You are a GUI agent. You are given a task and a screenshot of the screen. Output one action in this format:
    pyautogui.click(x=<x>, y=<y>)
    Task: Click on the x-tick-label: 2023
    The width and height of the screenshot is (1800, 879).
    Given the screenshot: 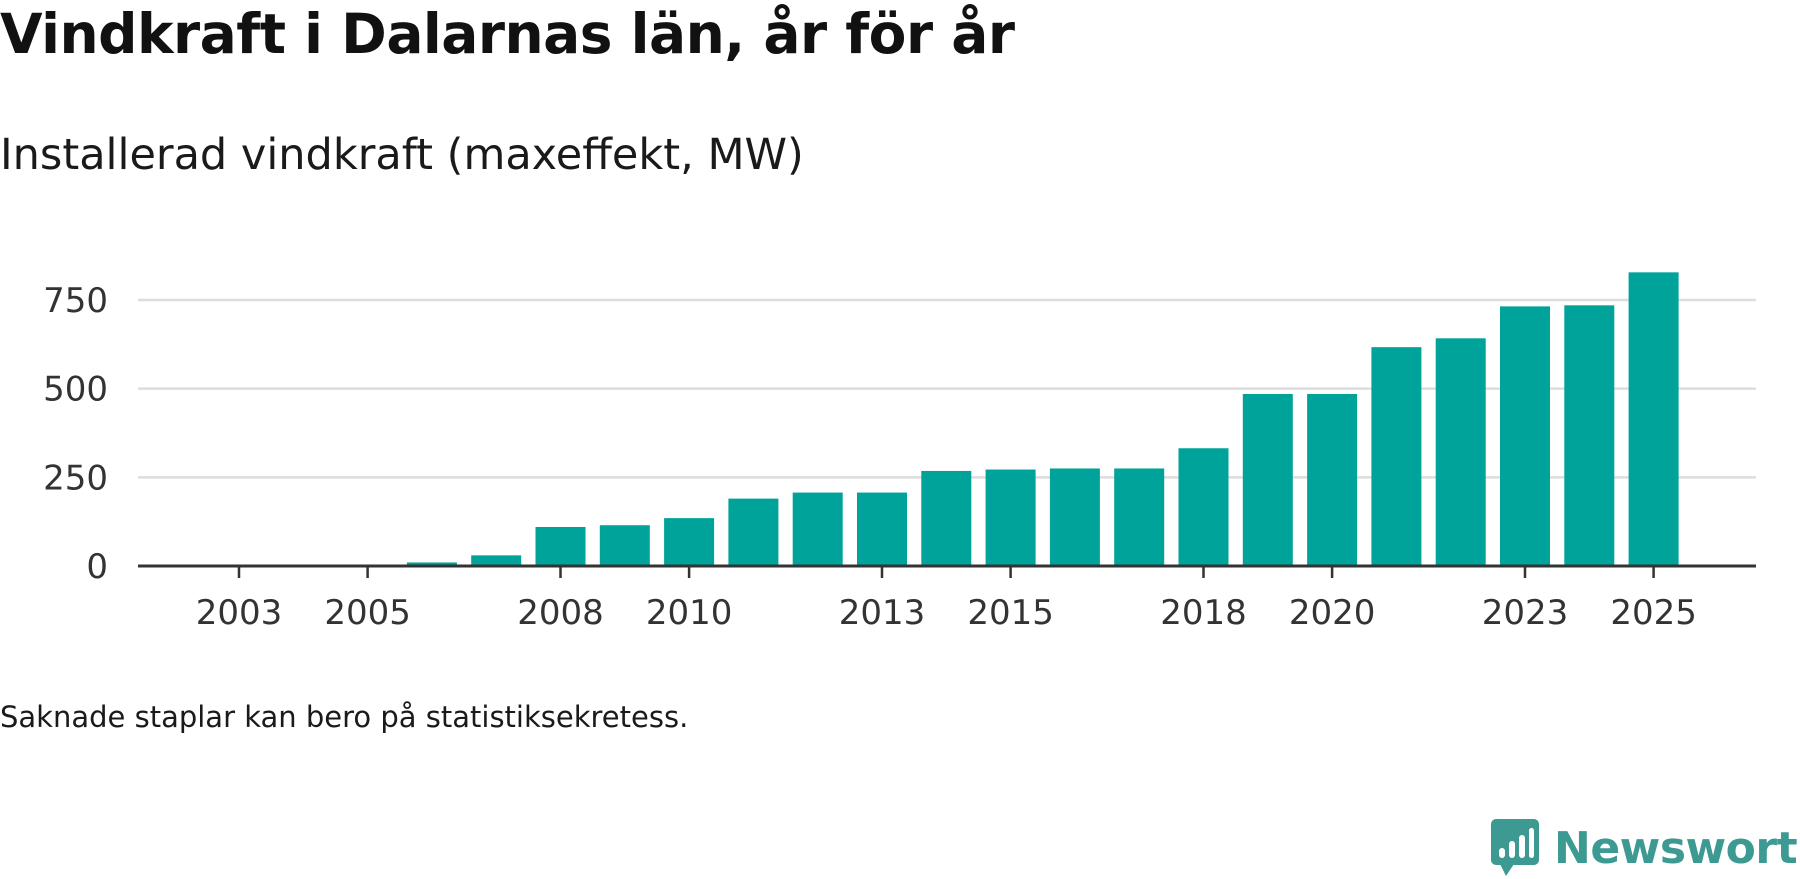 What is the action you would take?
    pyautogui.click(x=1525, y=613)
    